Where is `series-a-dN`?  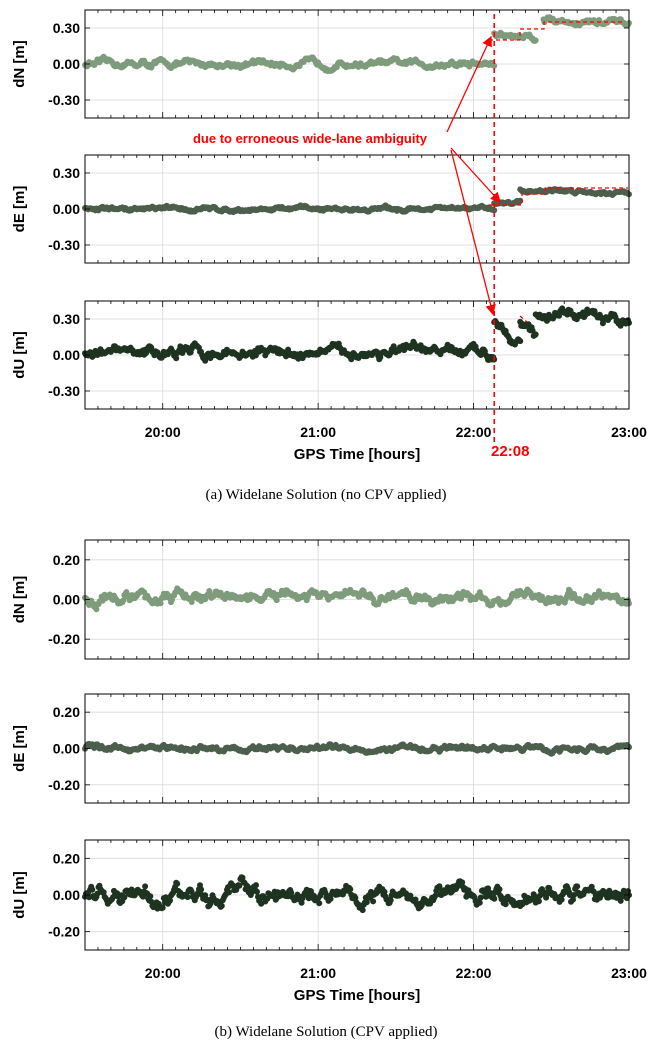 series-a-dN is located at coordinates (357, 44).